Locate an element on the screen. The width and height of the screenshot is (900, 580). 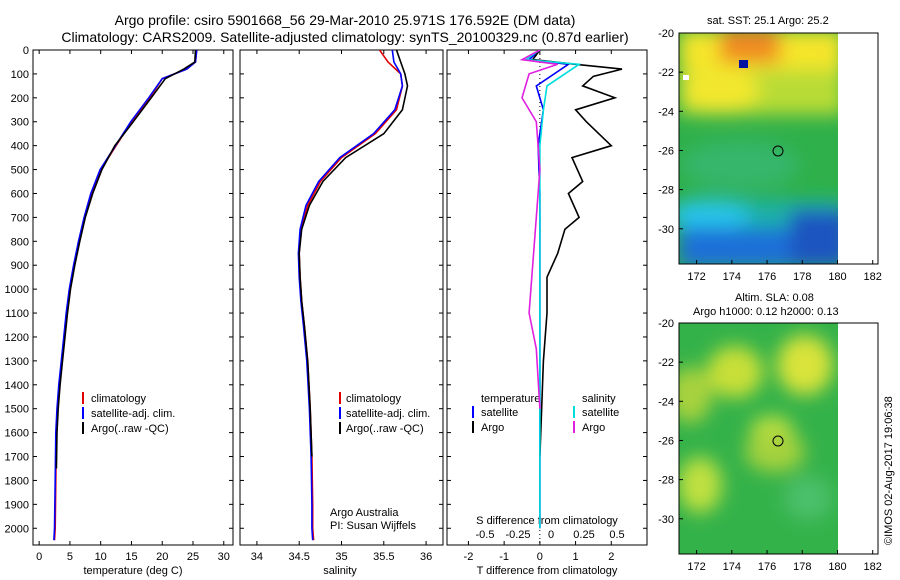
depth-tick-label: 200 is located at coordinates (20, 99).